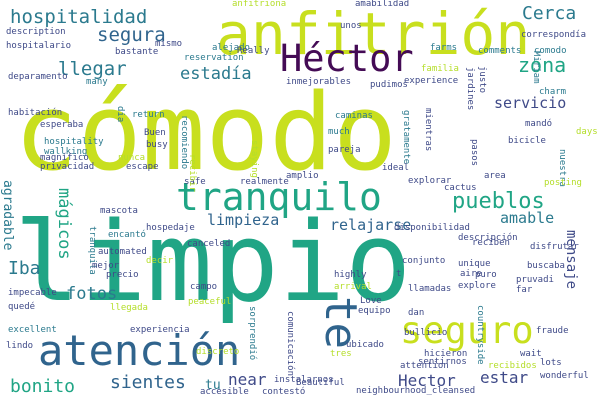  Describe the element at coordinates (539, 124) in the screenshot. I see `cloud-word: mandó` at that location.